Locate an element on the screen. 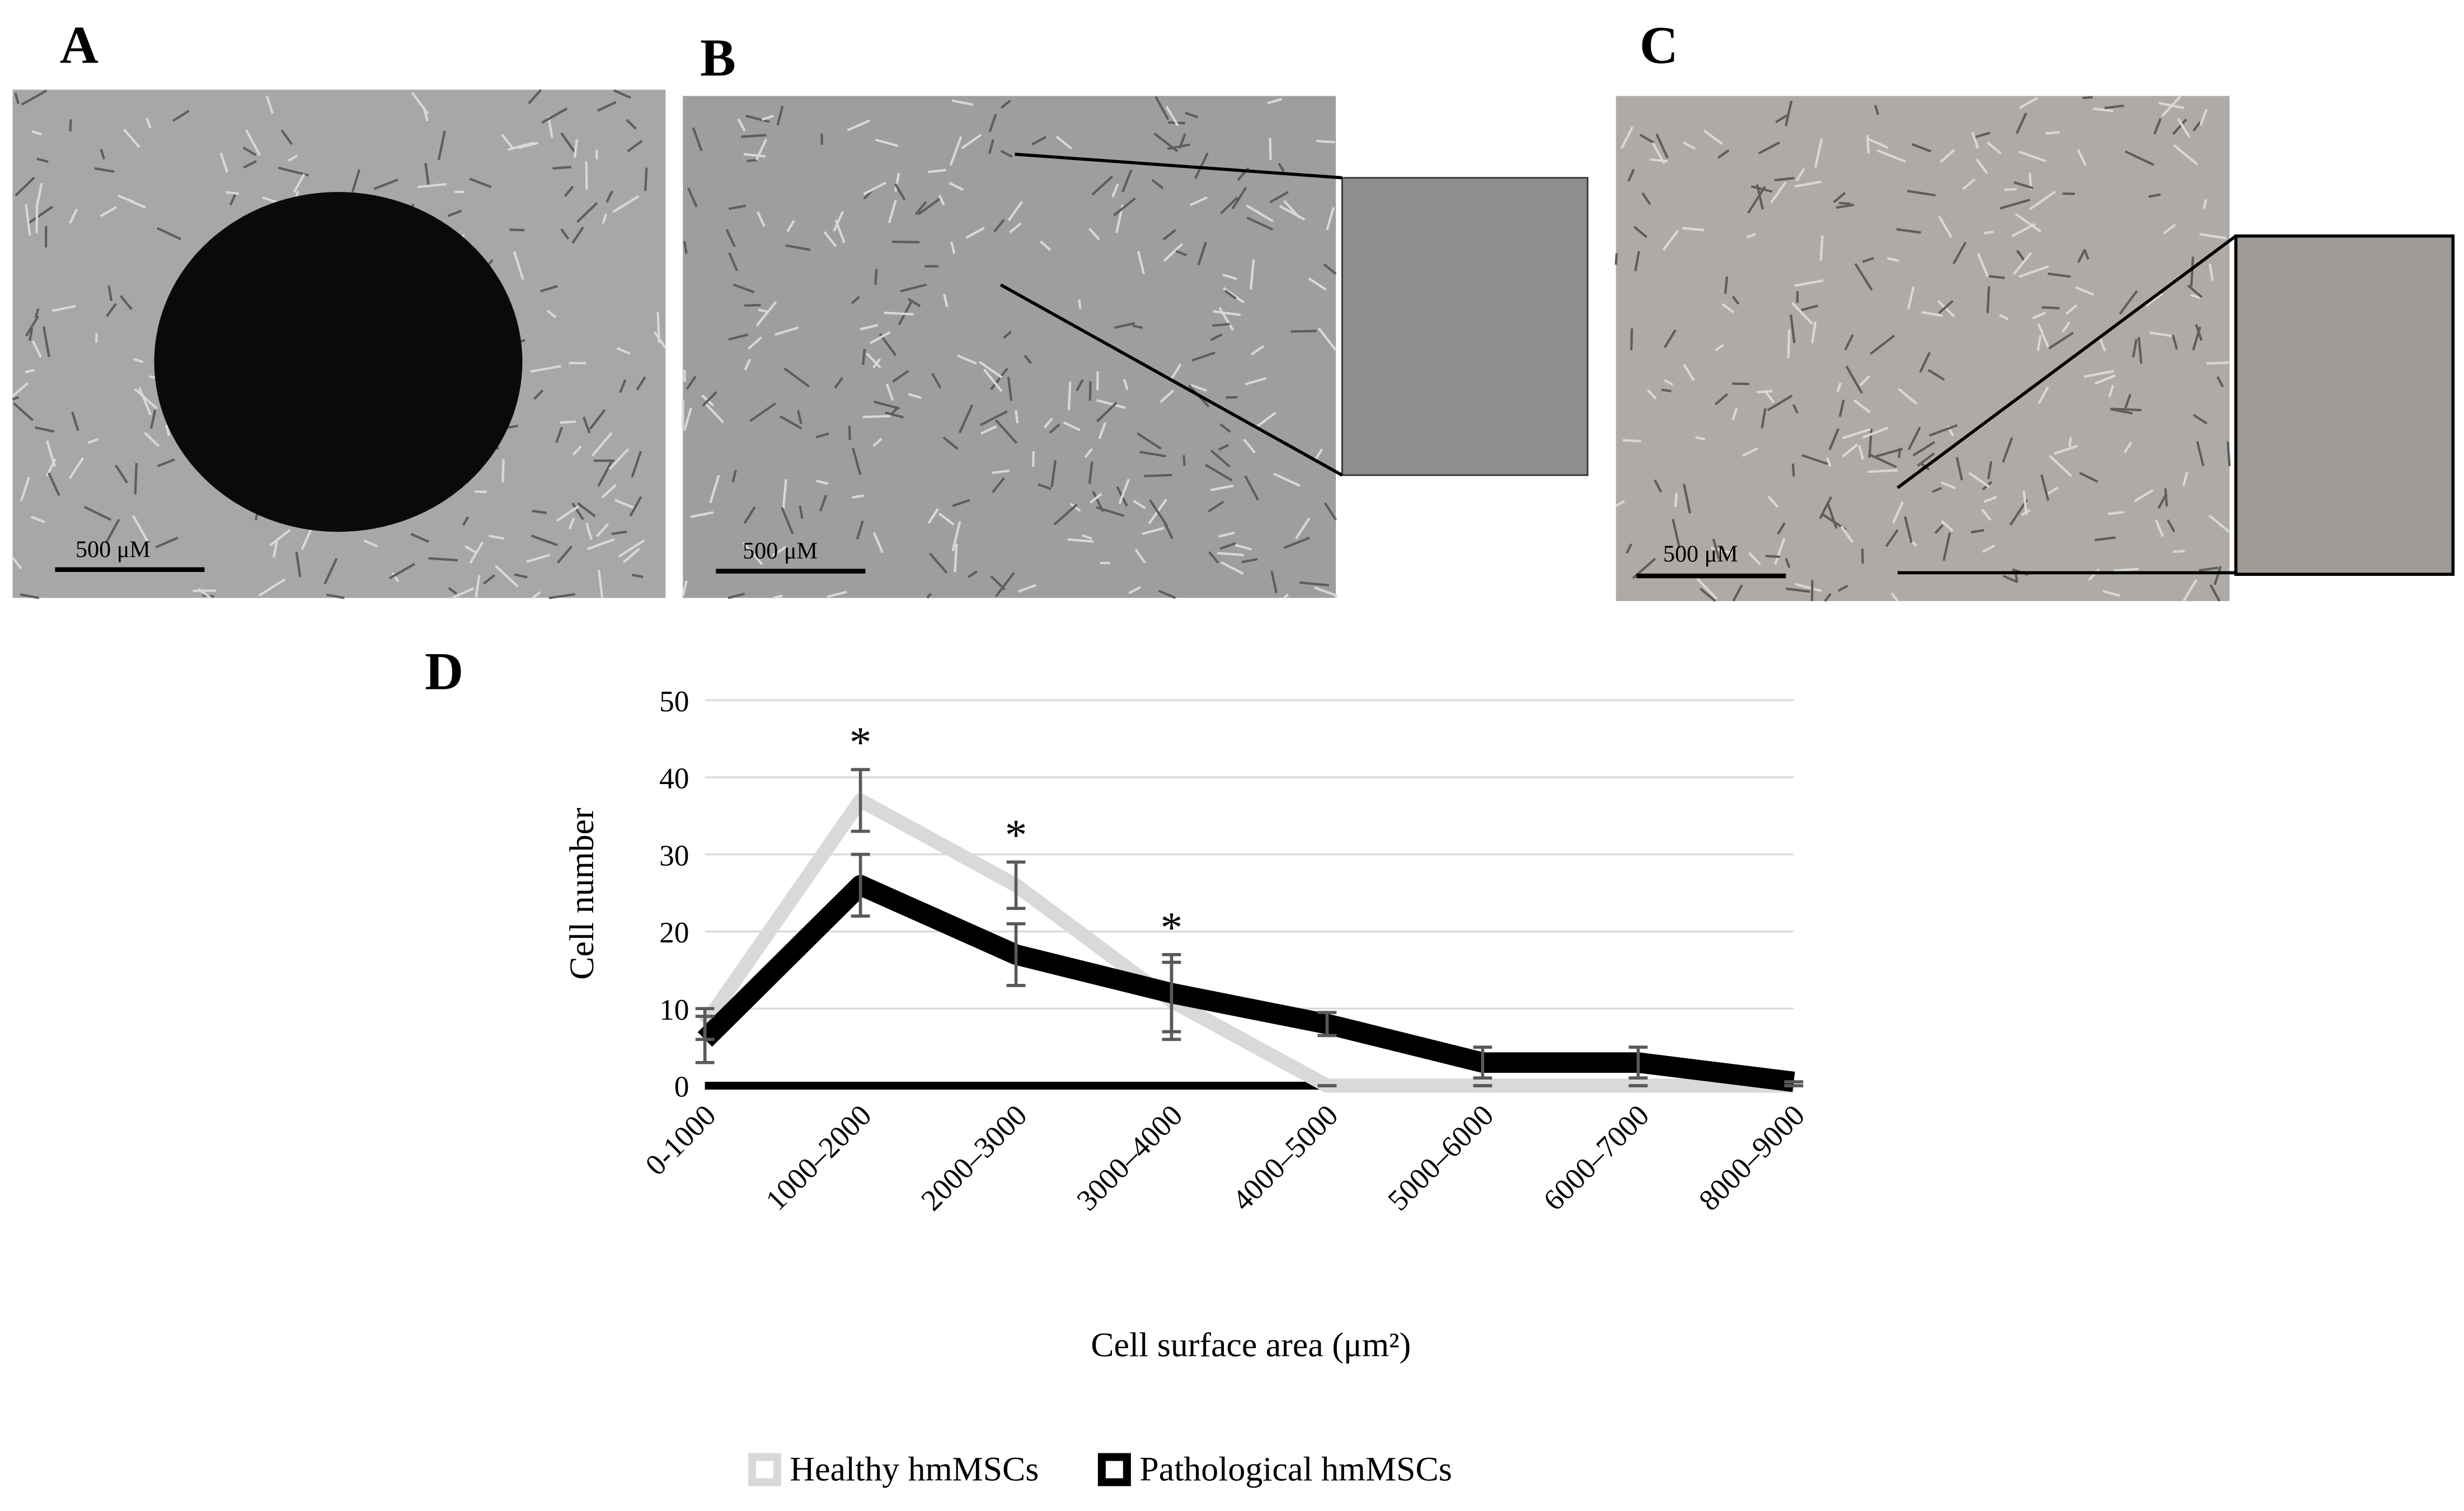 The height and width of the screenshot is (1511, 2464). x-tick-label: 3000–4000 is located at coordinates (1129, 1157).